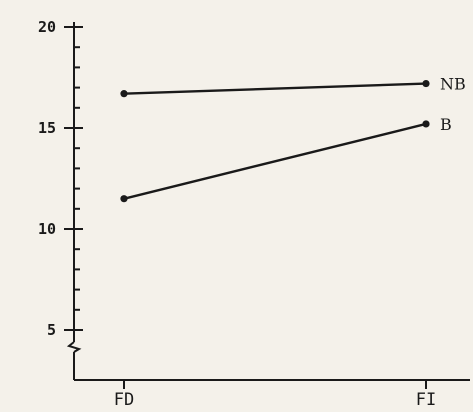 The image size is (473, 412). What do you see at coordinates (47, 128) in the screenshot?
I see `y-tick-label: 15` at bounding box center [47, 128].